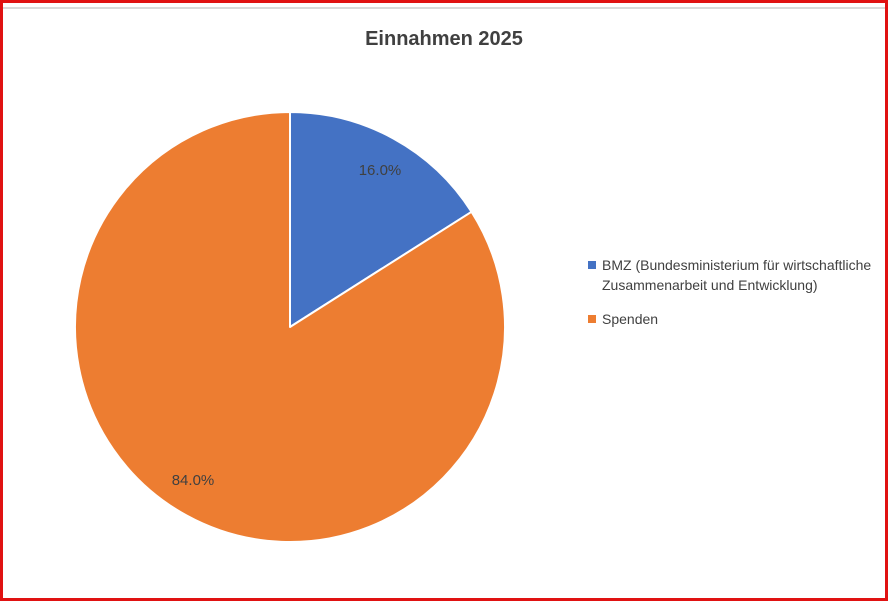 The width and height of the screenshot is (888, 601). Describe the element at coordinates (380, 170) in the screenshot. I see `data-label-bmz: 16.0%` at that location.